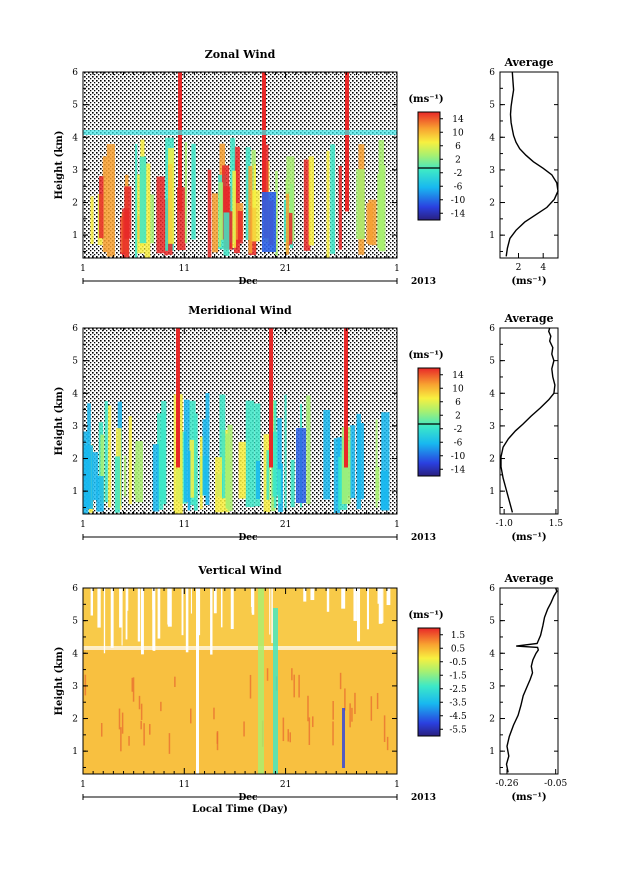 This screenshot has height=876, width=619. Describe the element at coordinates (504, 524) in the screenshot. I see `avg-x-tick-label: -1.0` at that location.